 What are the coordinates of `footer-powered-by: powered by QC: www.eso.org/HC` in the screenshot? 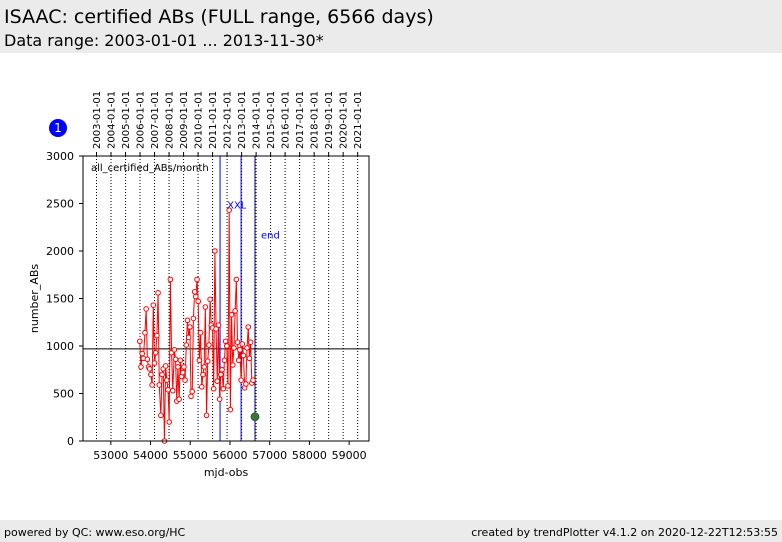 It's located at (95, 532).